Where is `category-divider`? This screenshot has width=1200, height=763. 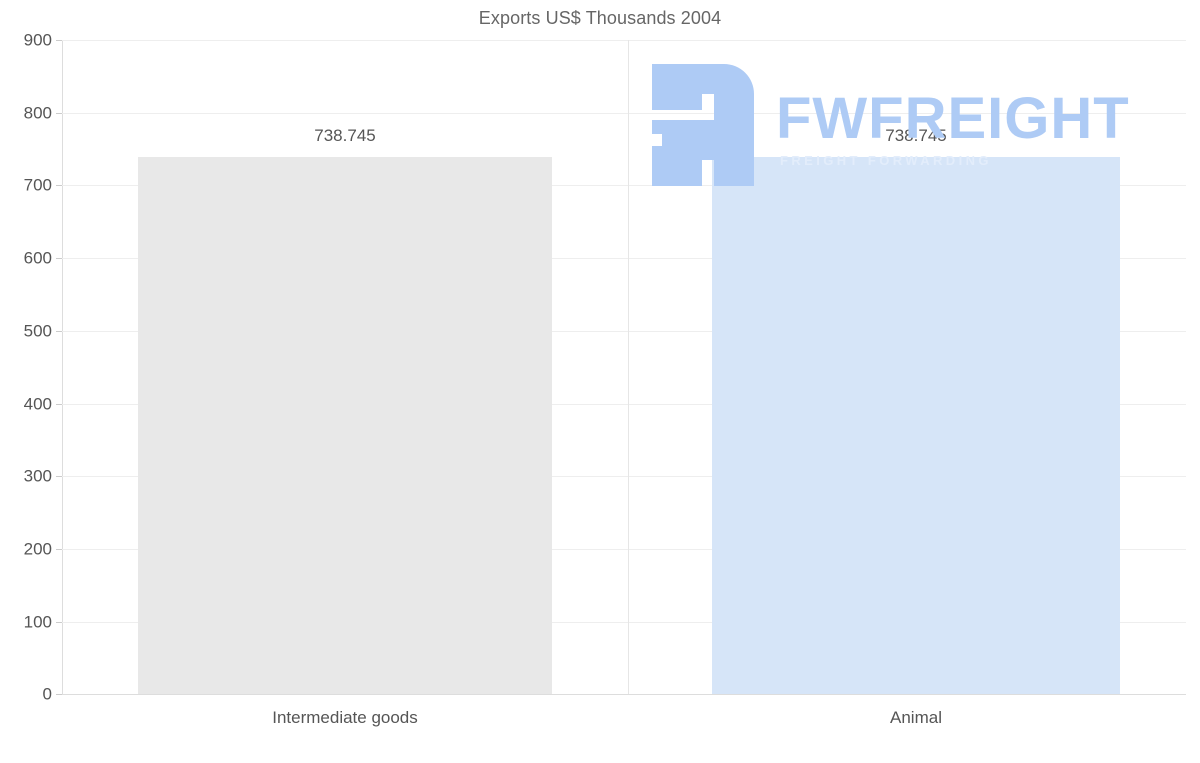
category-divider is located at coordinates (628, 367).